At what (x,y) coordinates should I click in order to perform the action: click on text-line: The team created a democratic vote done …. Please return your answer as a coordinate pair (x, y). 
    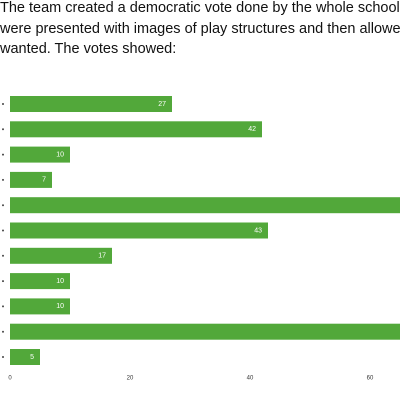
    Looking at the image, I should click on (200, 8).